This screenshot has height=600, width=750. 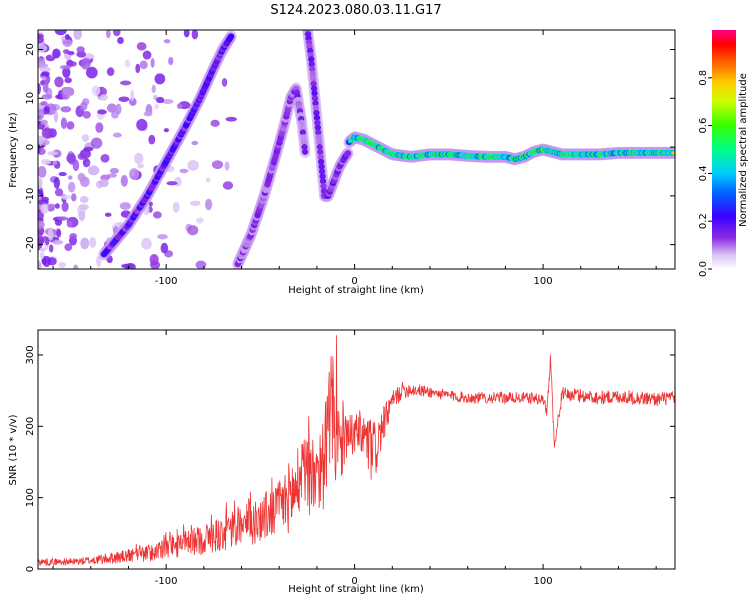 I want to click on snr-ytick-label: 100, so click(x=30, y=497).